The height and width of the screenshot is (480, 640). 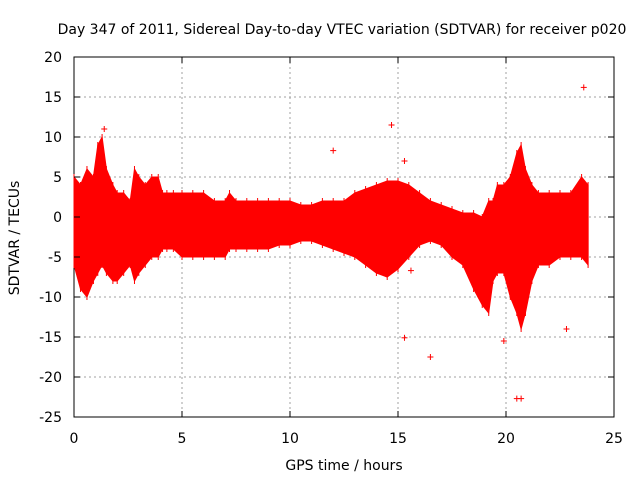 What do you see at coordinates (50, 338) in the screenshot?
I see `y-tick-label: -15` at bounding box center [50, 338].